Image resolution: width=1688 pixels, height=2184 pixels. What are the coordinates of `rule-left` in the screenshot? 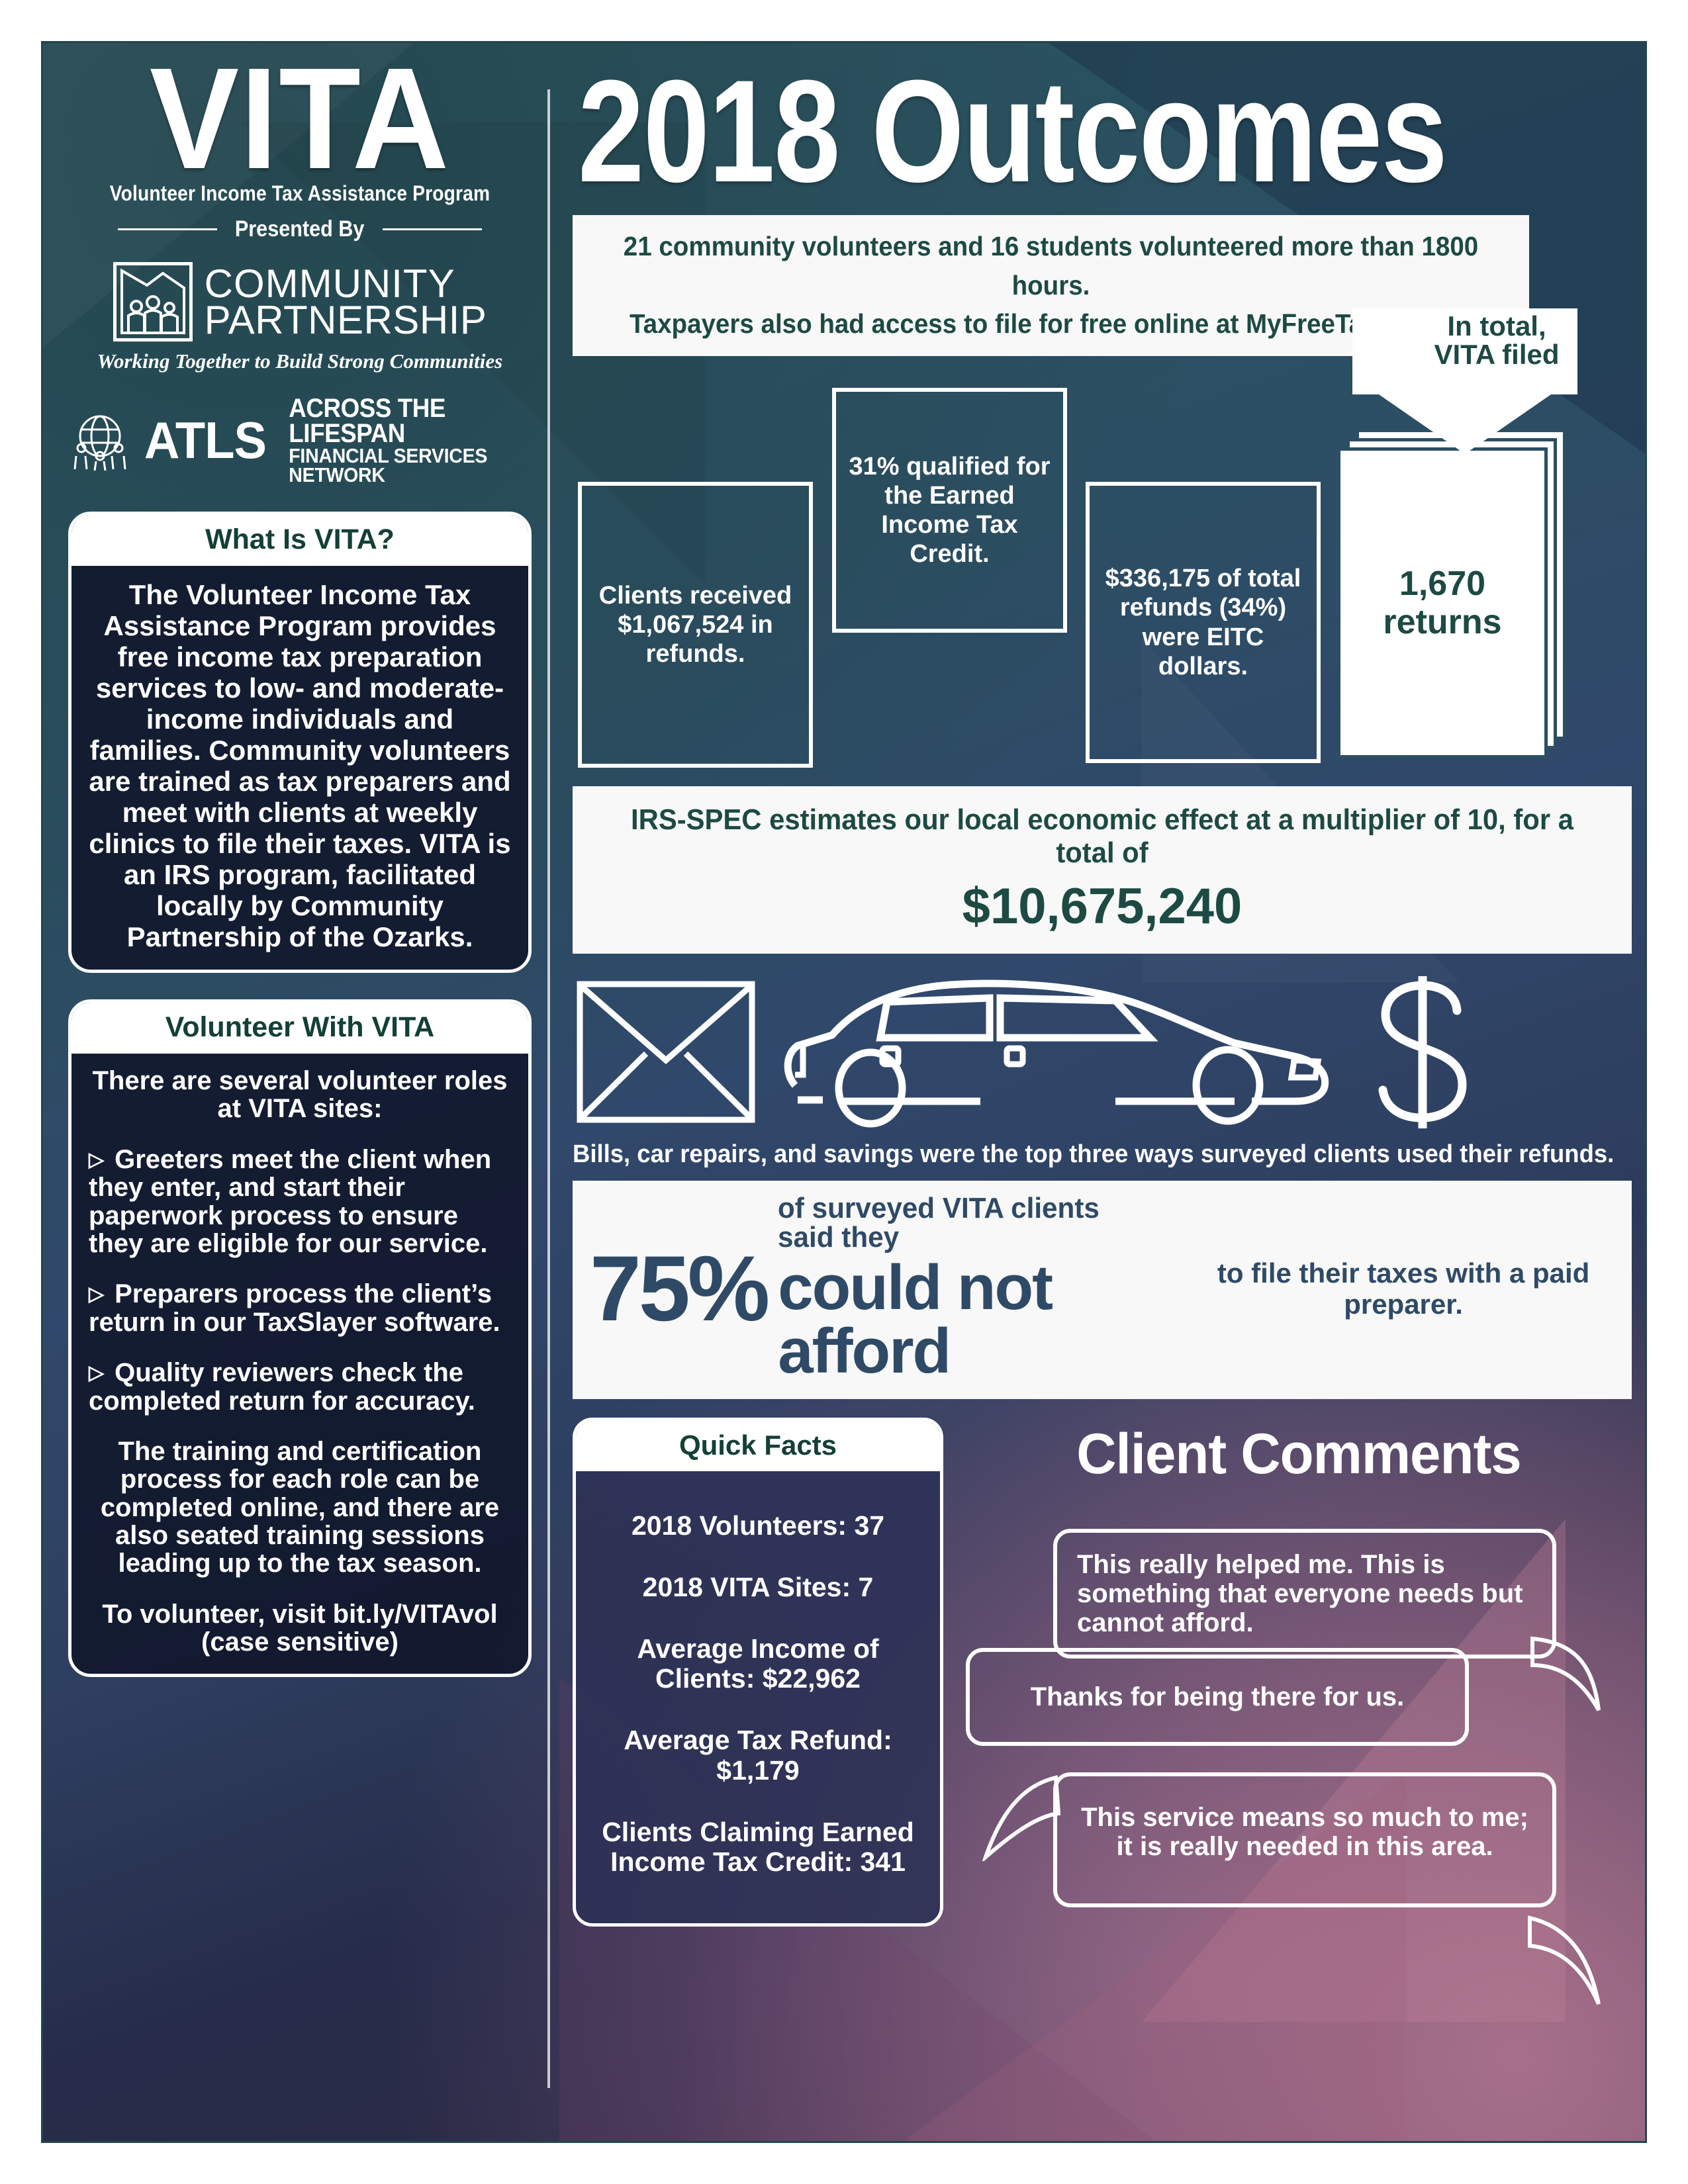 It's located at (168, 229).